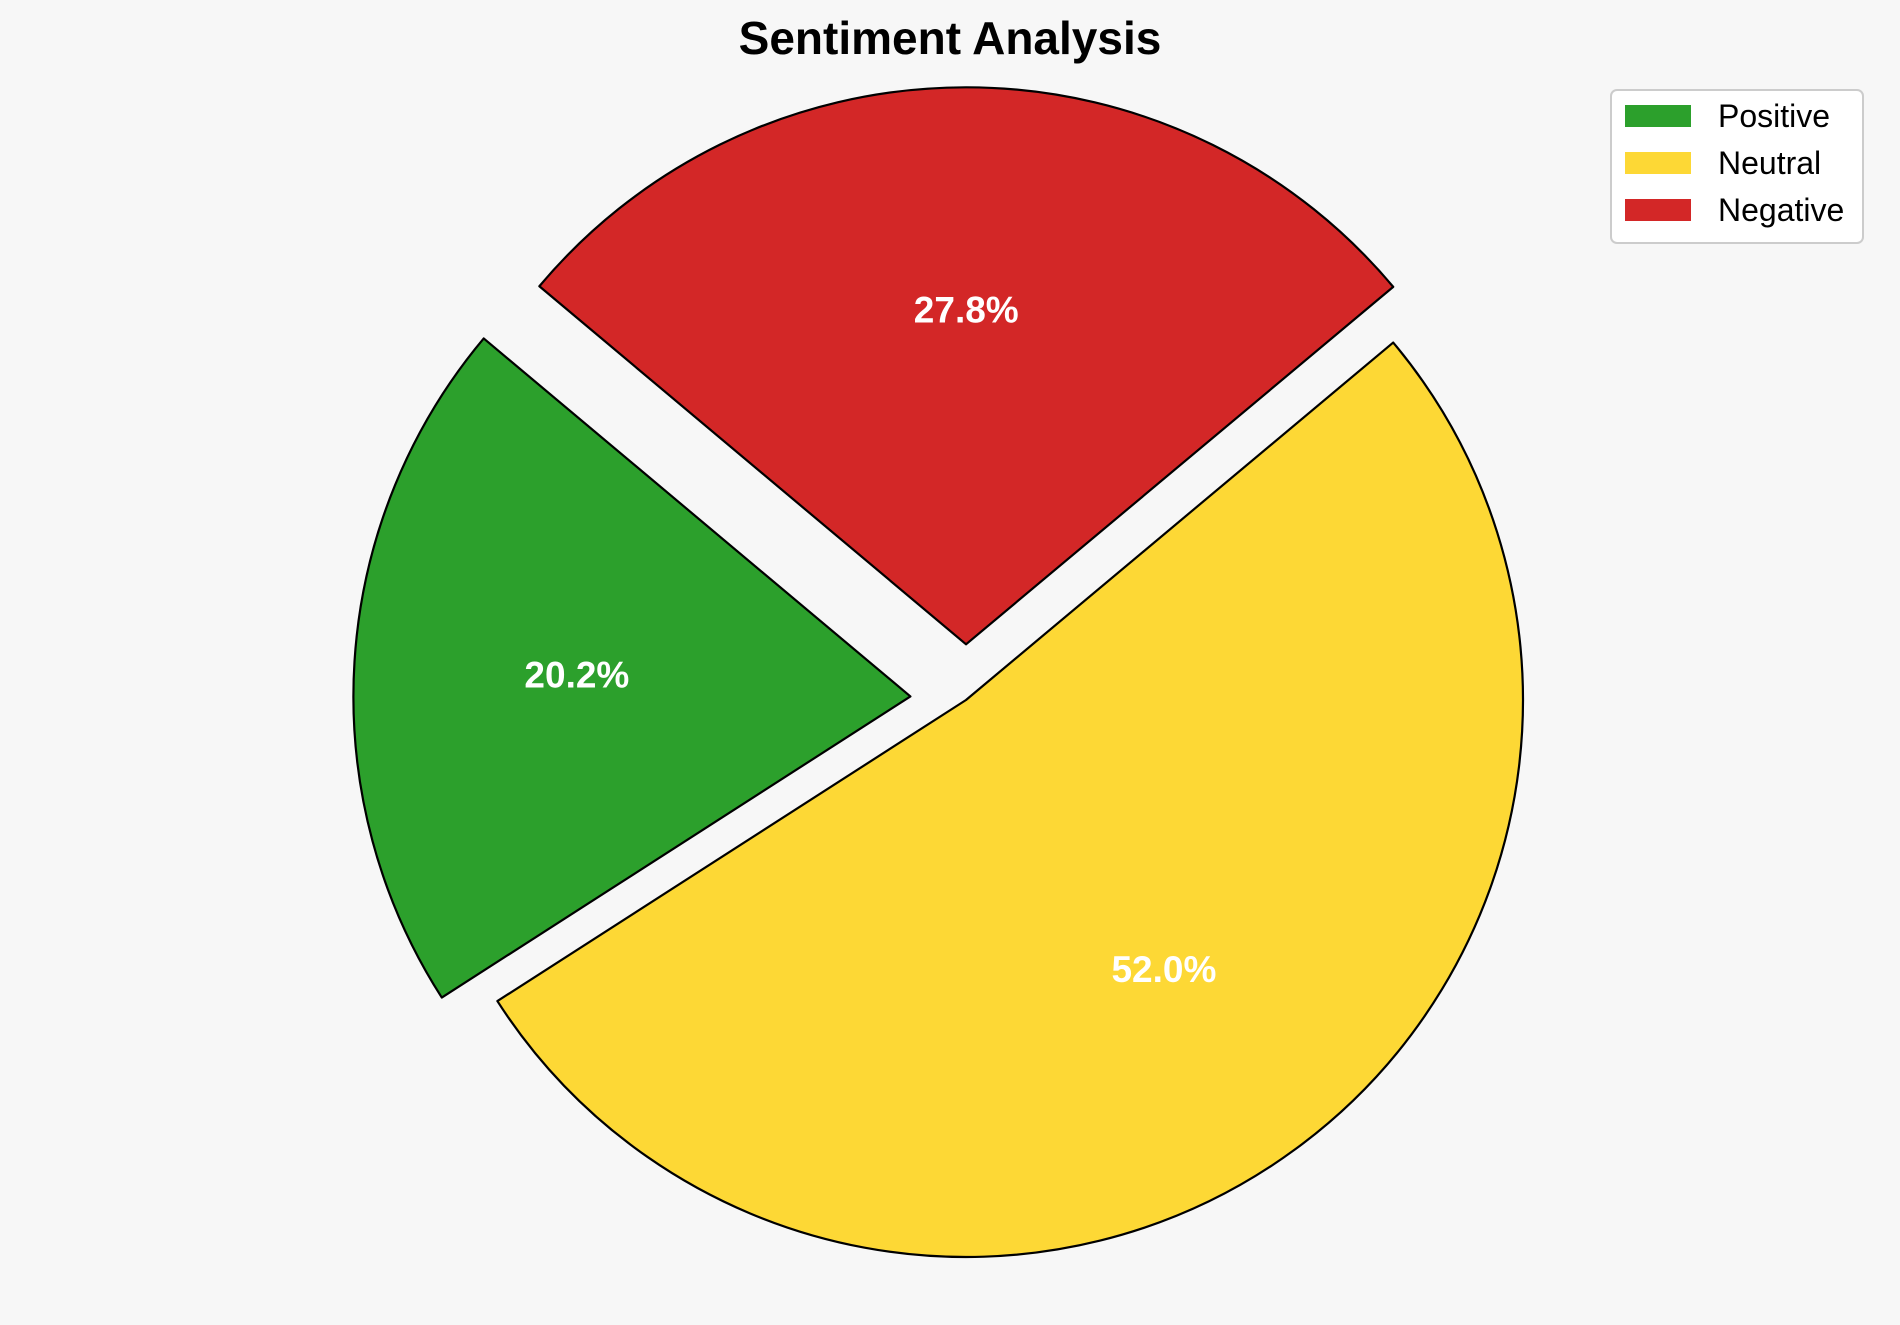  What do you see at coordinates (1774, 116) in the screenshot?
I see `legend-label-positive: Positive` at bounding box center [1774, 116].